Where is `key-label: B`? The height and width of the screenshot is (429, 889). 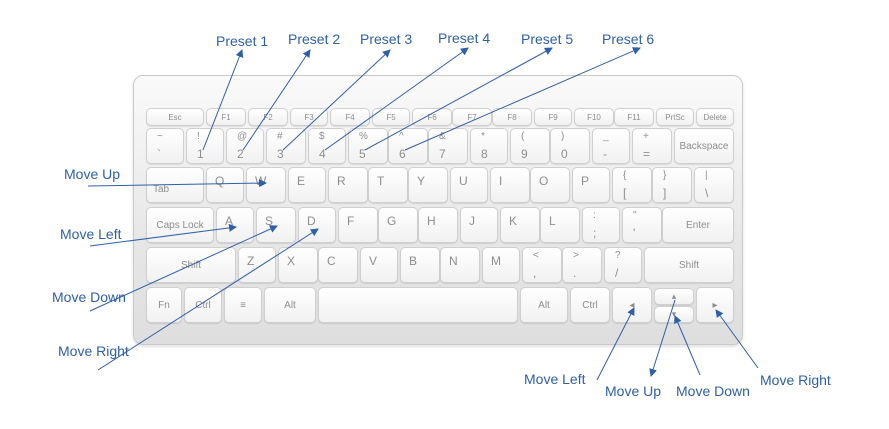 key-label: B is located at coordinates (413, 261).